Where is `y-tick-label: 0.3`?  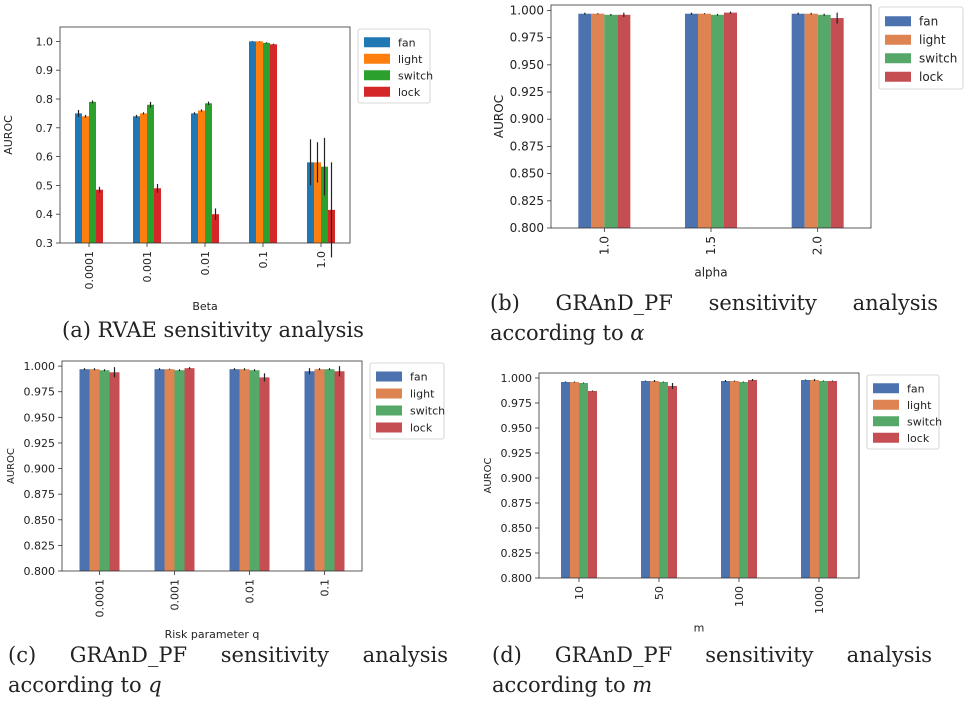
y-tick-label: 0.3 is located at coordinates (45, 243).